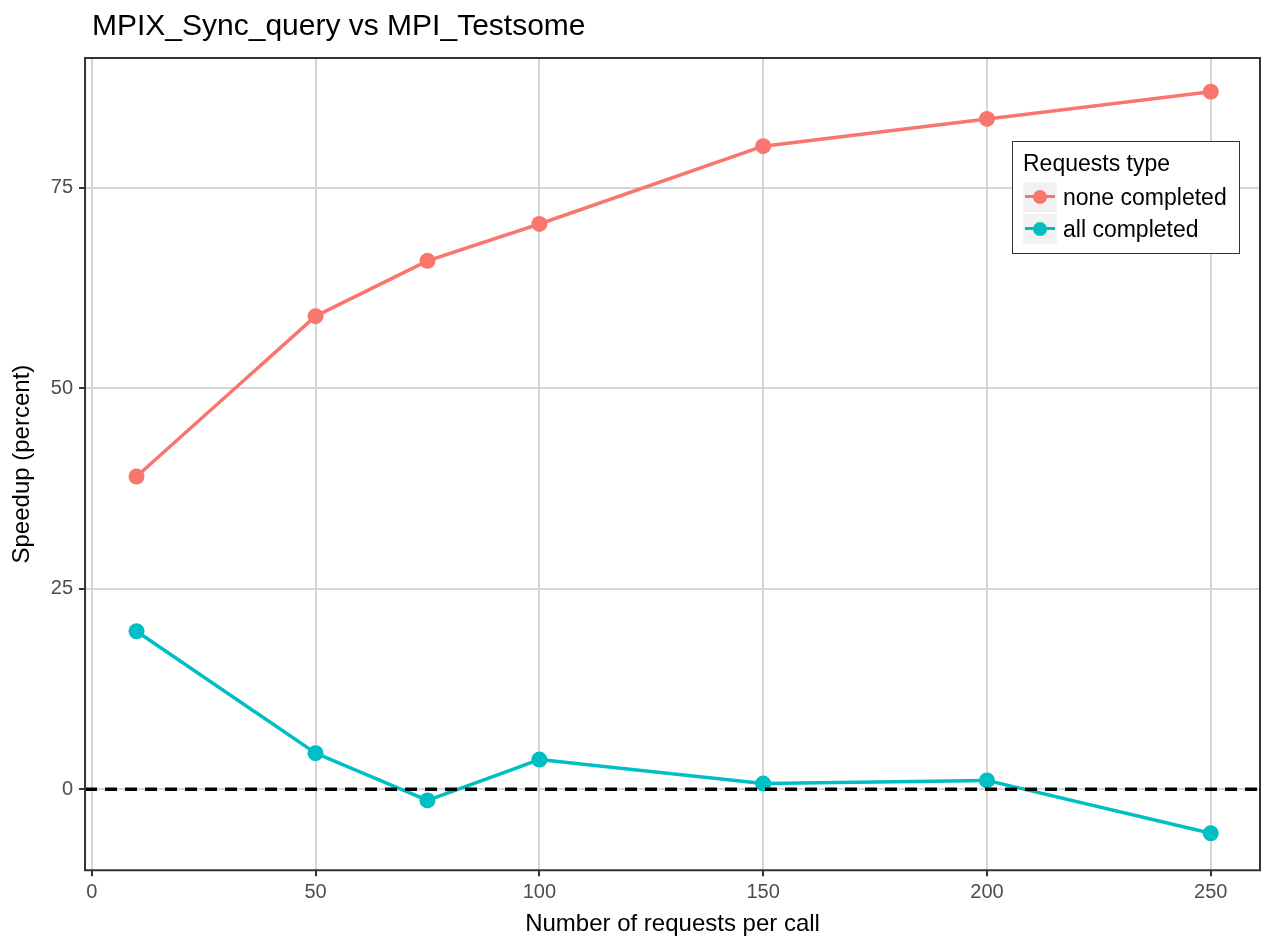 The image size is (1268, 947). I want to click on x-tick-label: 250, so click(1211, 890).